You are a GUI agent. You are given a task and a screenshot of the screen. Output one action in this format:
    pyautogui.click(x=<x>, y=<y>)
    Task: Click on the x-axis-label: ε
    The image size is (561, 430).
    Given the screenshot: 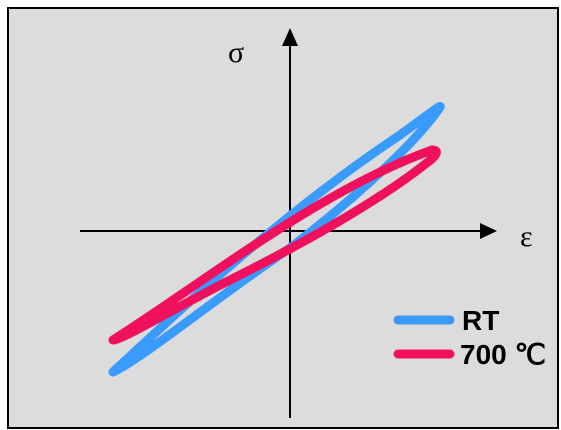 What is the action you would take?
    pyautogui.click(x=526, y=236)
    